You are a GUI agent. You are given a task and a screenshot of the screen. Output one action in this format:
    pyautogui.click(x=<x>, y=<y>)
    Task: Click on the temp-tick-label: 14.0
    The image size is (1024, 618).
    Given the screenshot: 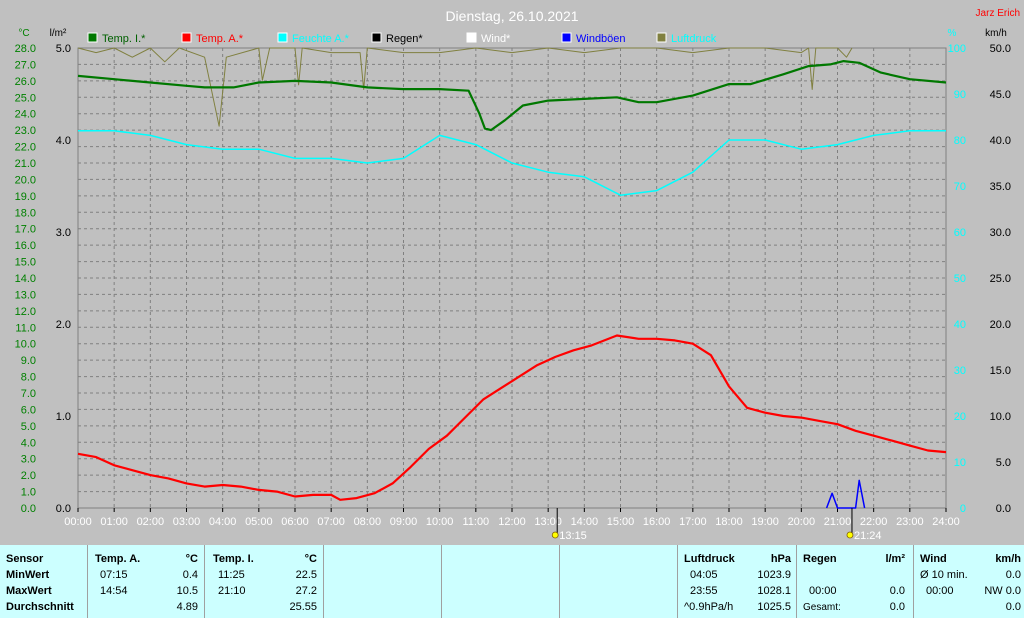 What is the action you would take?
    pyautogui.click(x=25, y=279)
    